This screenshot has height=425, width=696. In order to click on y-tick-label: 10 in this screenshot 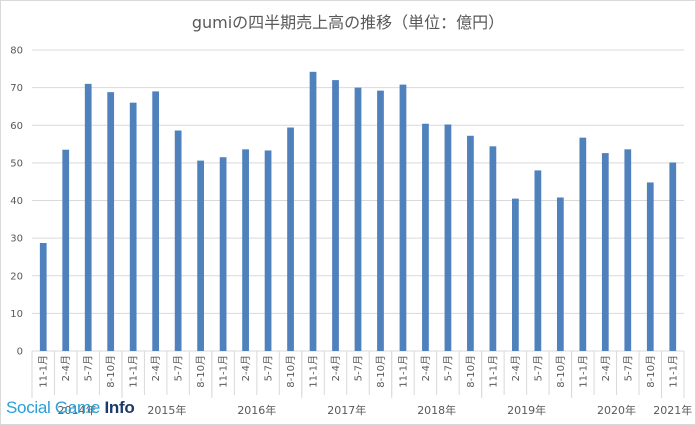, I will do `click(16, 314)`.